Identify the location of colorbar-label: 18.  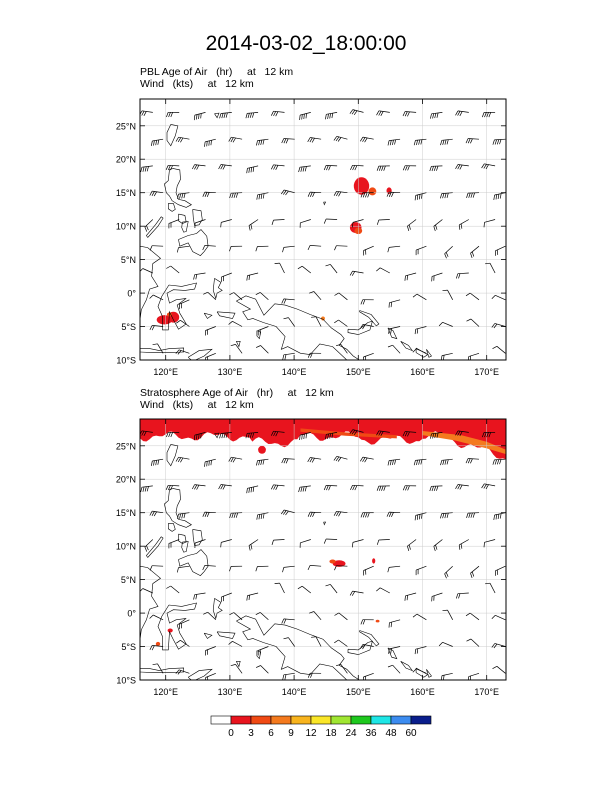
(331, 733).